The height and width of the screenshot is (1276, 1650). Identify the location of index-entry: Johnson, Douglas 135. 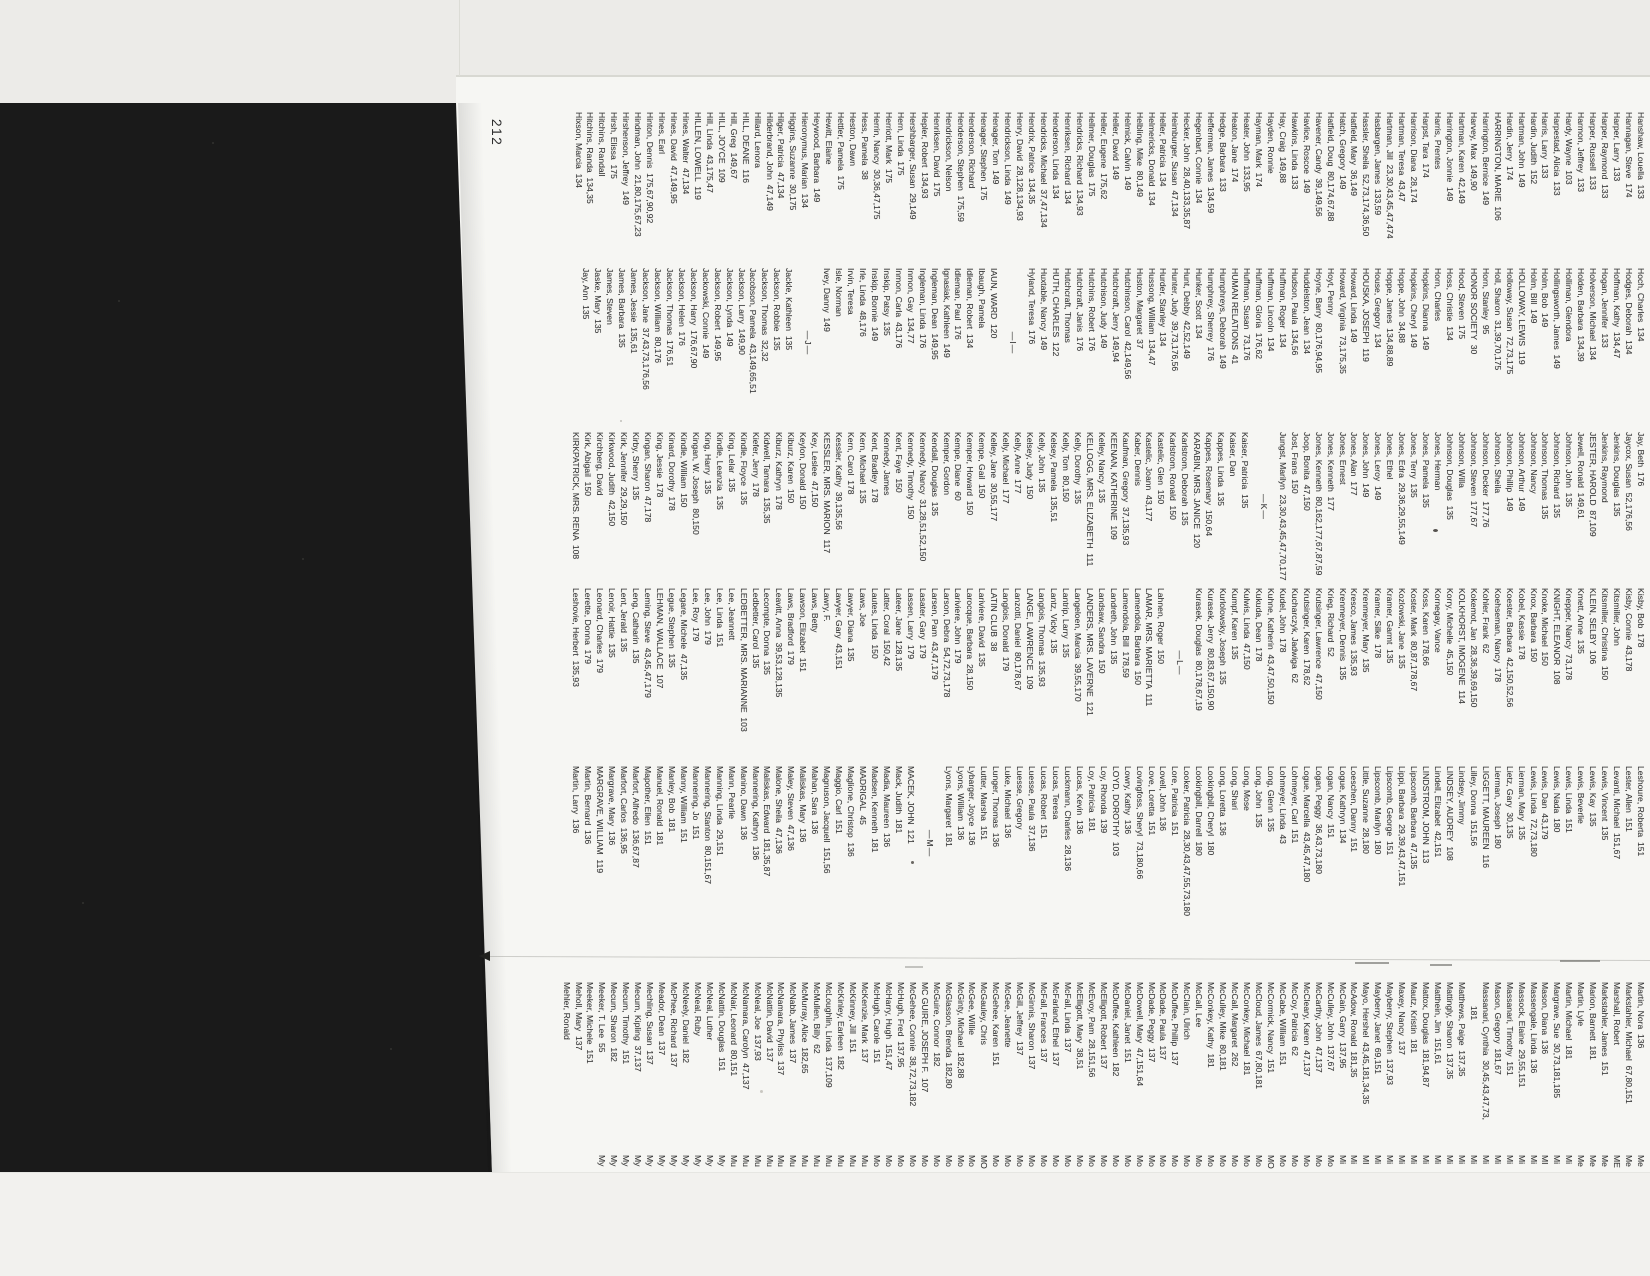
(1450, 476).